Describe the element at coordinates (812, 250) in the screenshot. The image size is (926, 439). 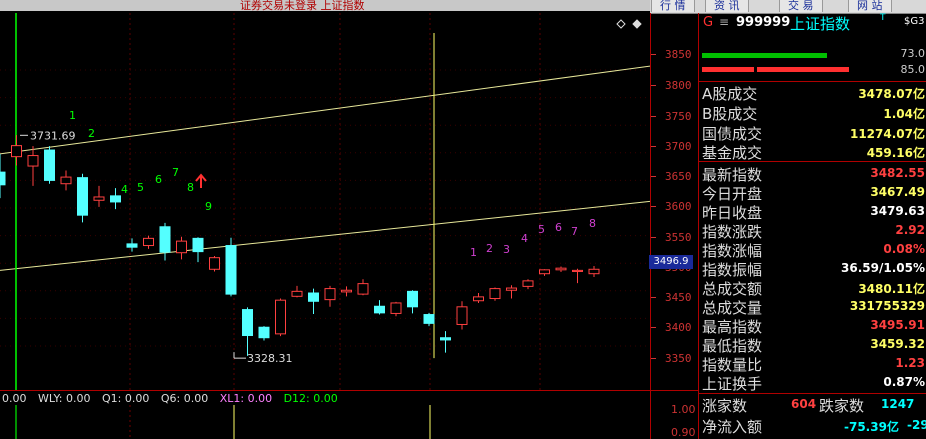
I see `stat-row: 指数涨幅 0.08%` at that location.